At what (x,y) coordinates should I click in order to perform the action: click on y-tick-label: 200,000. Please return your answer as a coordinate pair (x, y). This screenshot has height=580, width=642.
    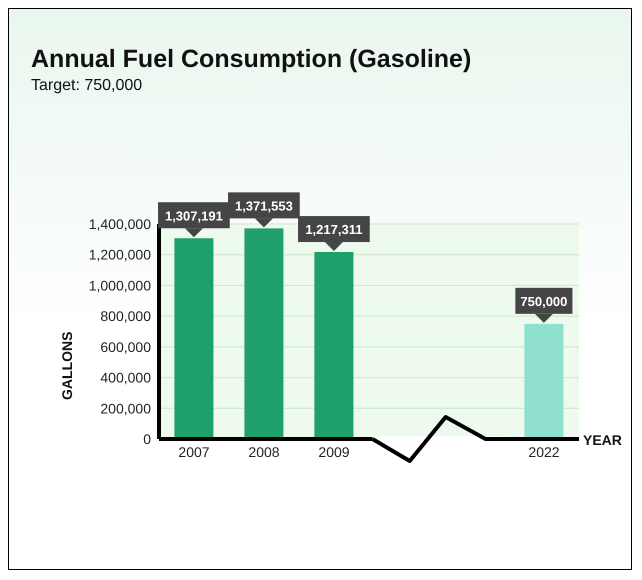
    Looking at the image, I should click on (126, 408).